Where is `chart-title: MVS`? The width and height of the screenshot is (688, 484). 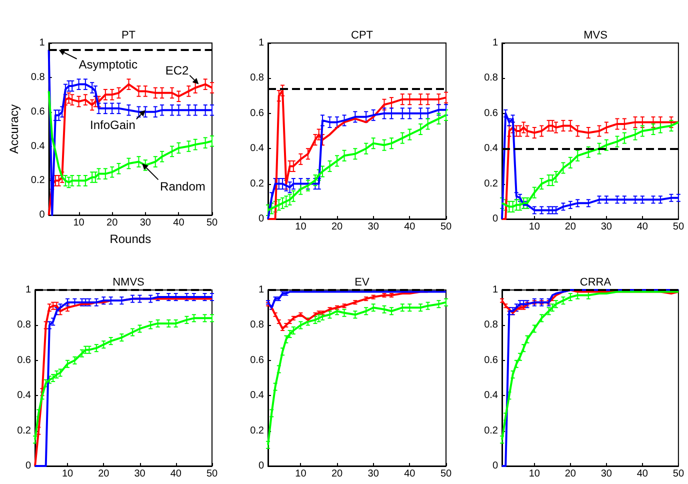 chart-title: MVS is located at coordinates (596, 36).